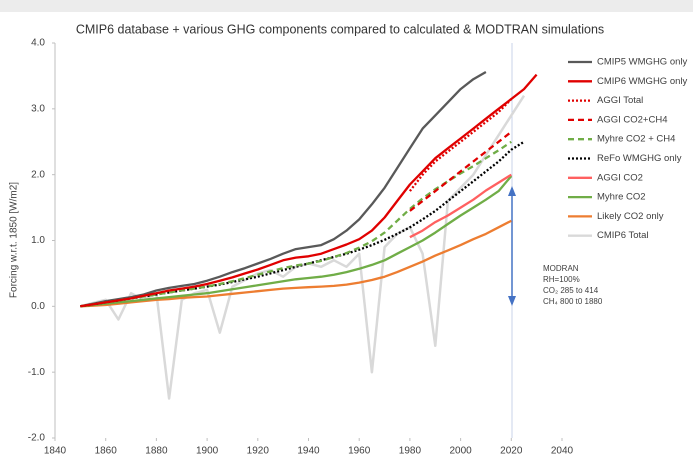 Image resolution: width=693 pixels, height=467 pixels. Describe the element at coordinates (156, 451) in the screenshot. I see `x-tick-label: 1880` at that location.